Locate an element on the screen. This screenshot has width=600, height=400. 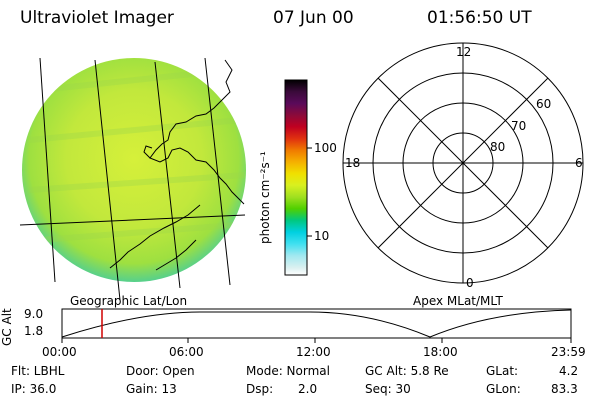
info-glon-label: GLon: is located at coordinates (503, 389).